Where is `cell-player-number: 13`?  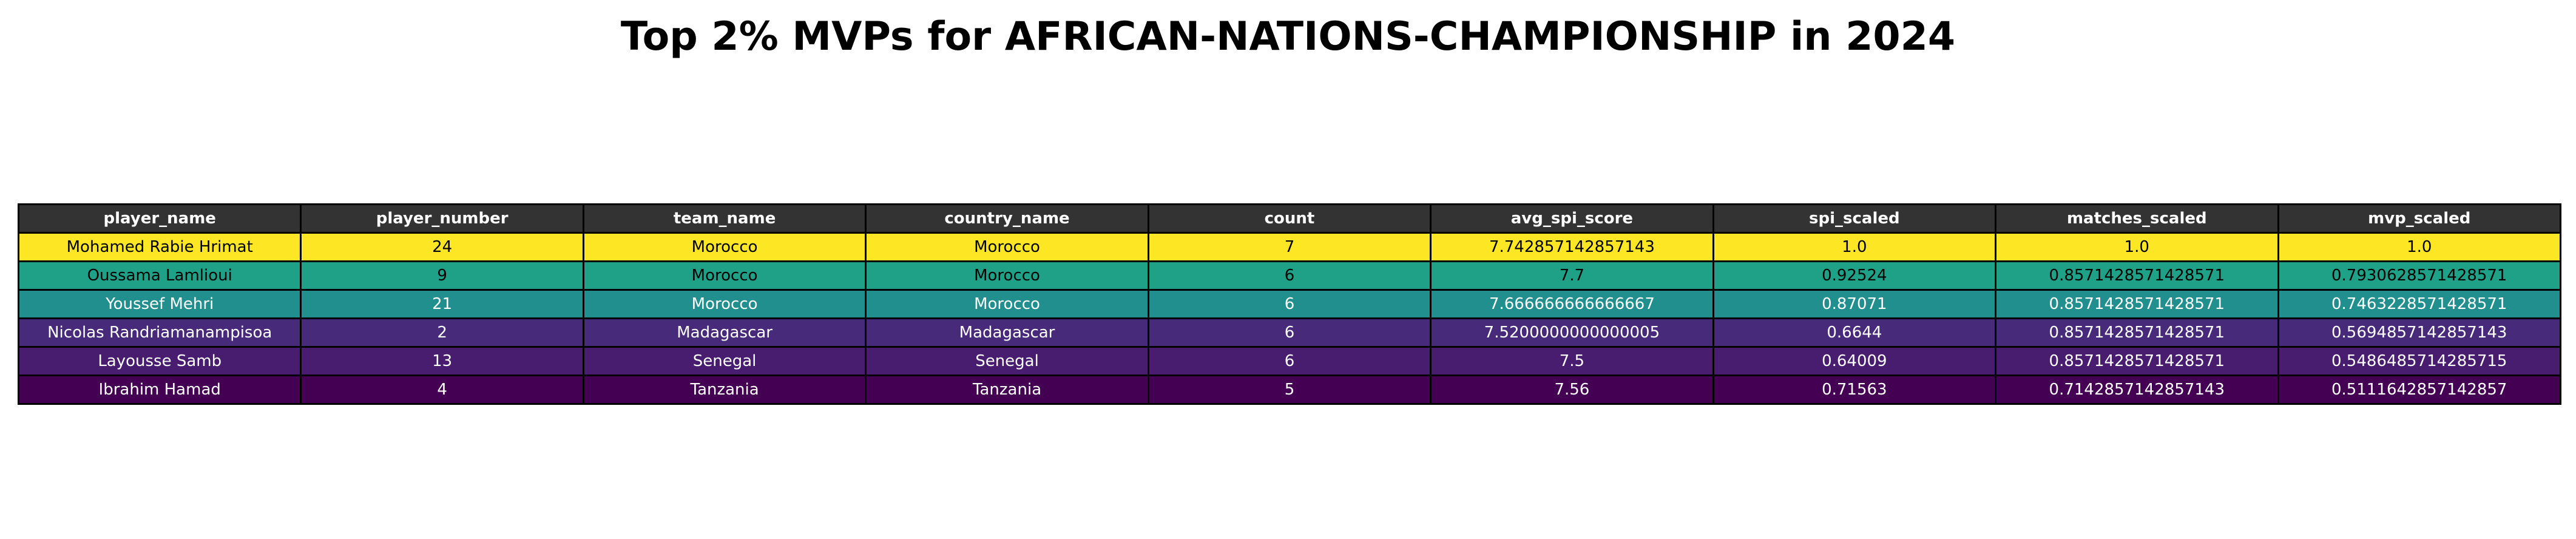 cell-player-number: 13 is located at coordinates (442, 361).